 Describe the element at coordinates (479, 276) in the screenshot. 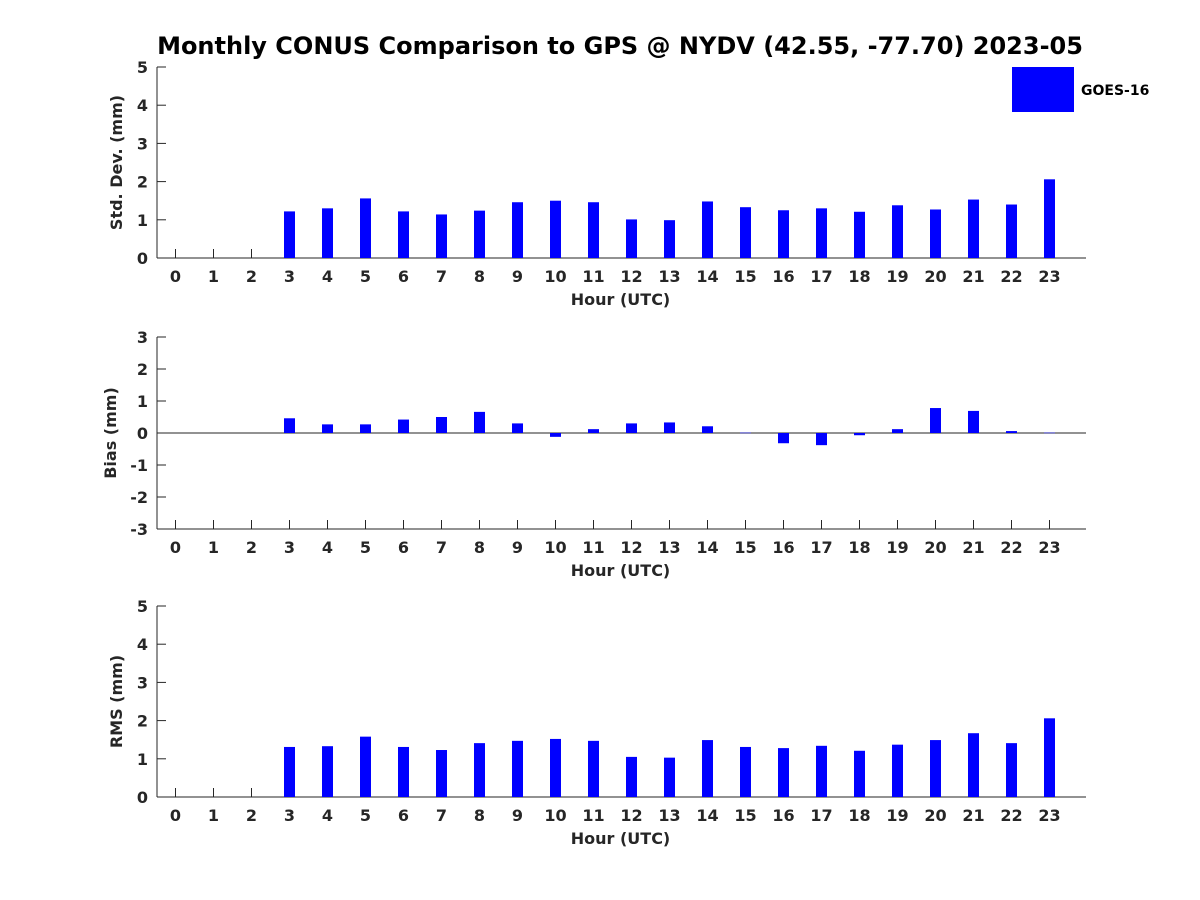

I see `x-tick-label: 8` at that location.